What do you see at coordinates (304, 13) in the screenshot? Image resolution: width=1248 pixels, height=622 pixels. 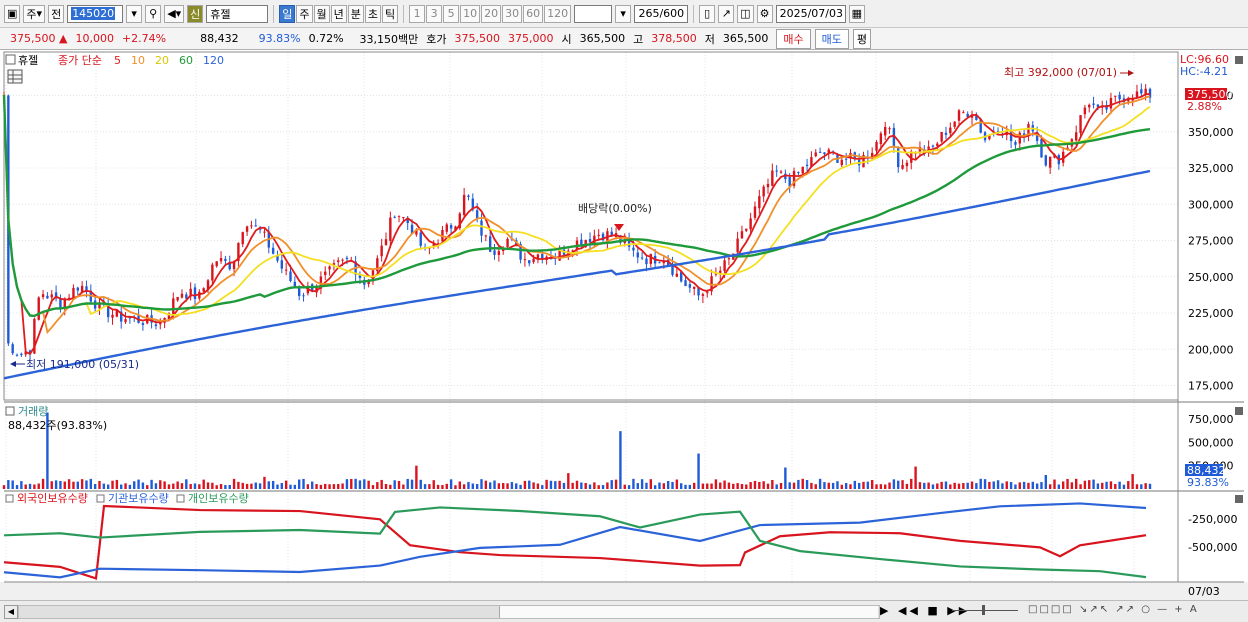 I see `period-tab: 주` at bounding box center [304, 13].